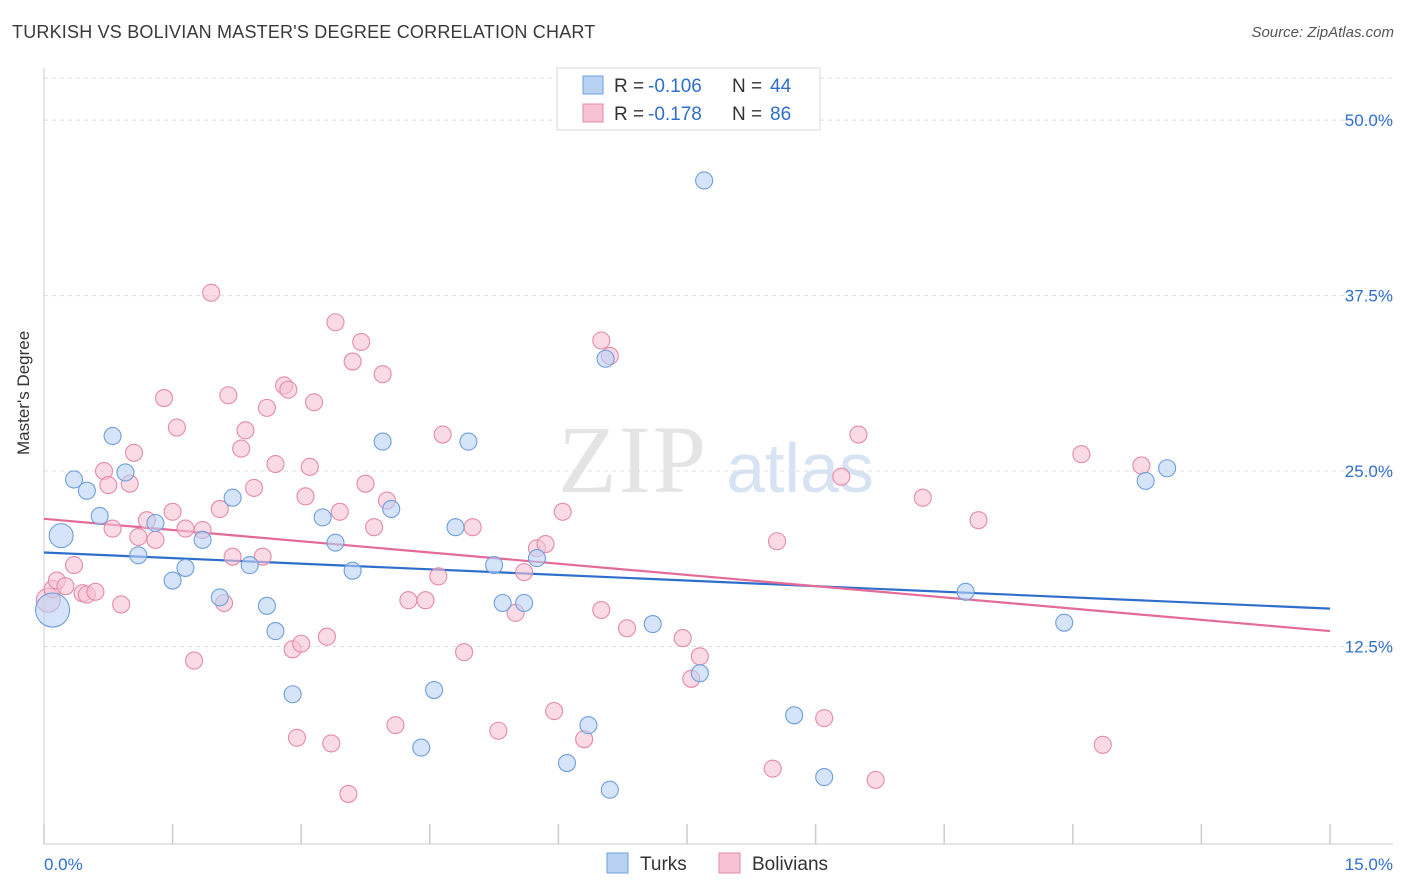 This screenshot has height=892, width=1406. What do you see at coordinates (729, 863) in the screenshot?
I see `bolivians-legend-swatch` at bounding box center [729, 863].